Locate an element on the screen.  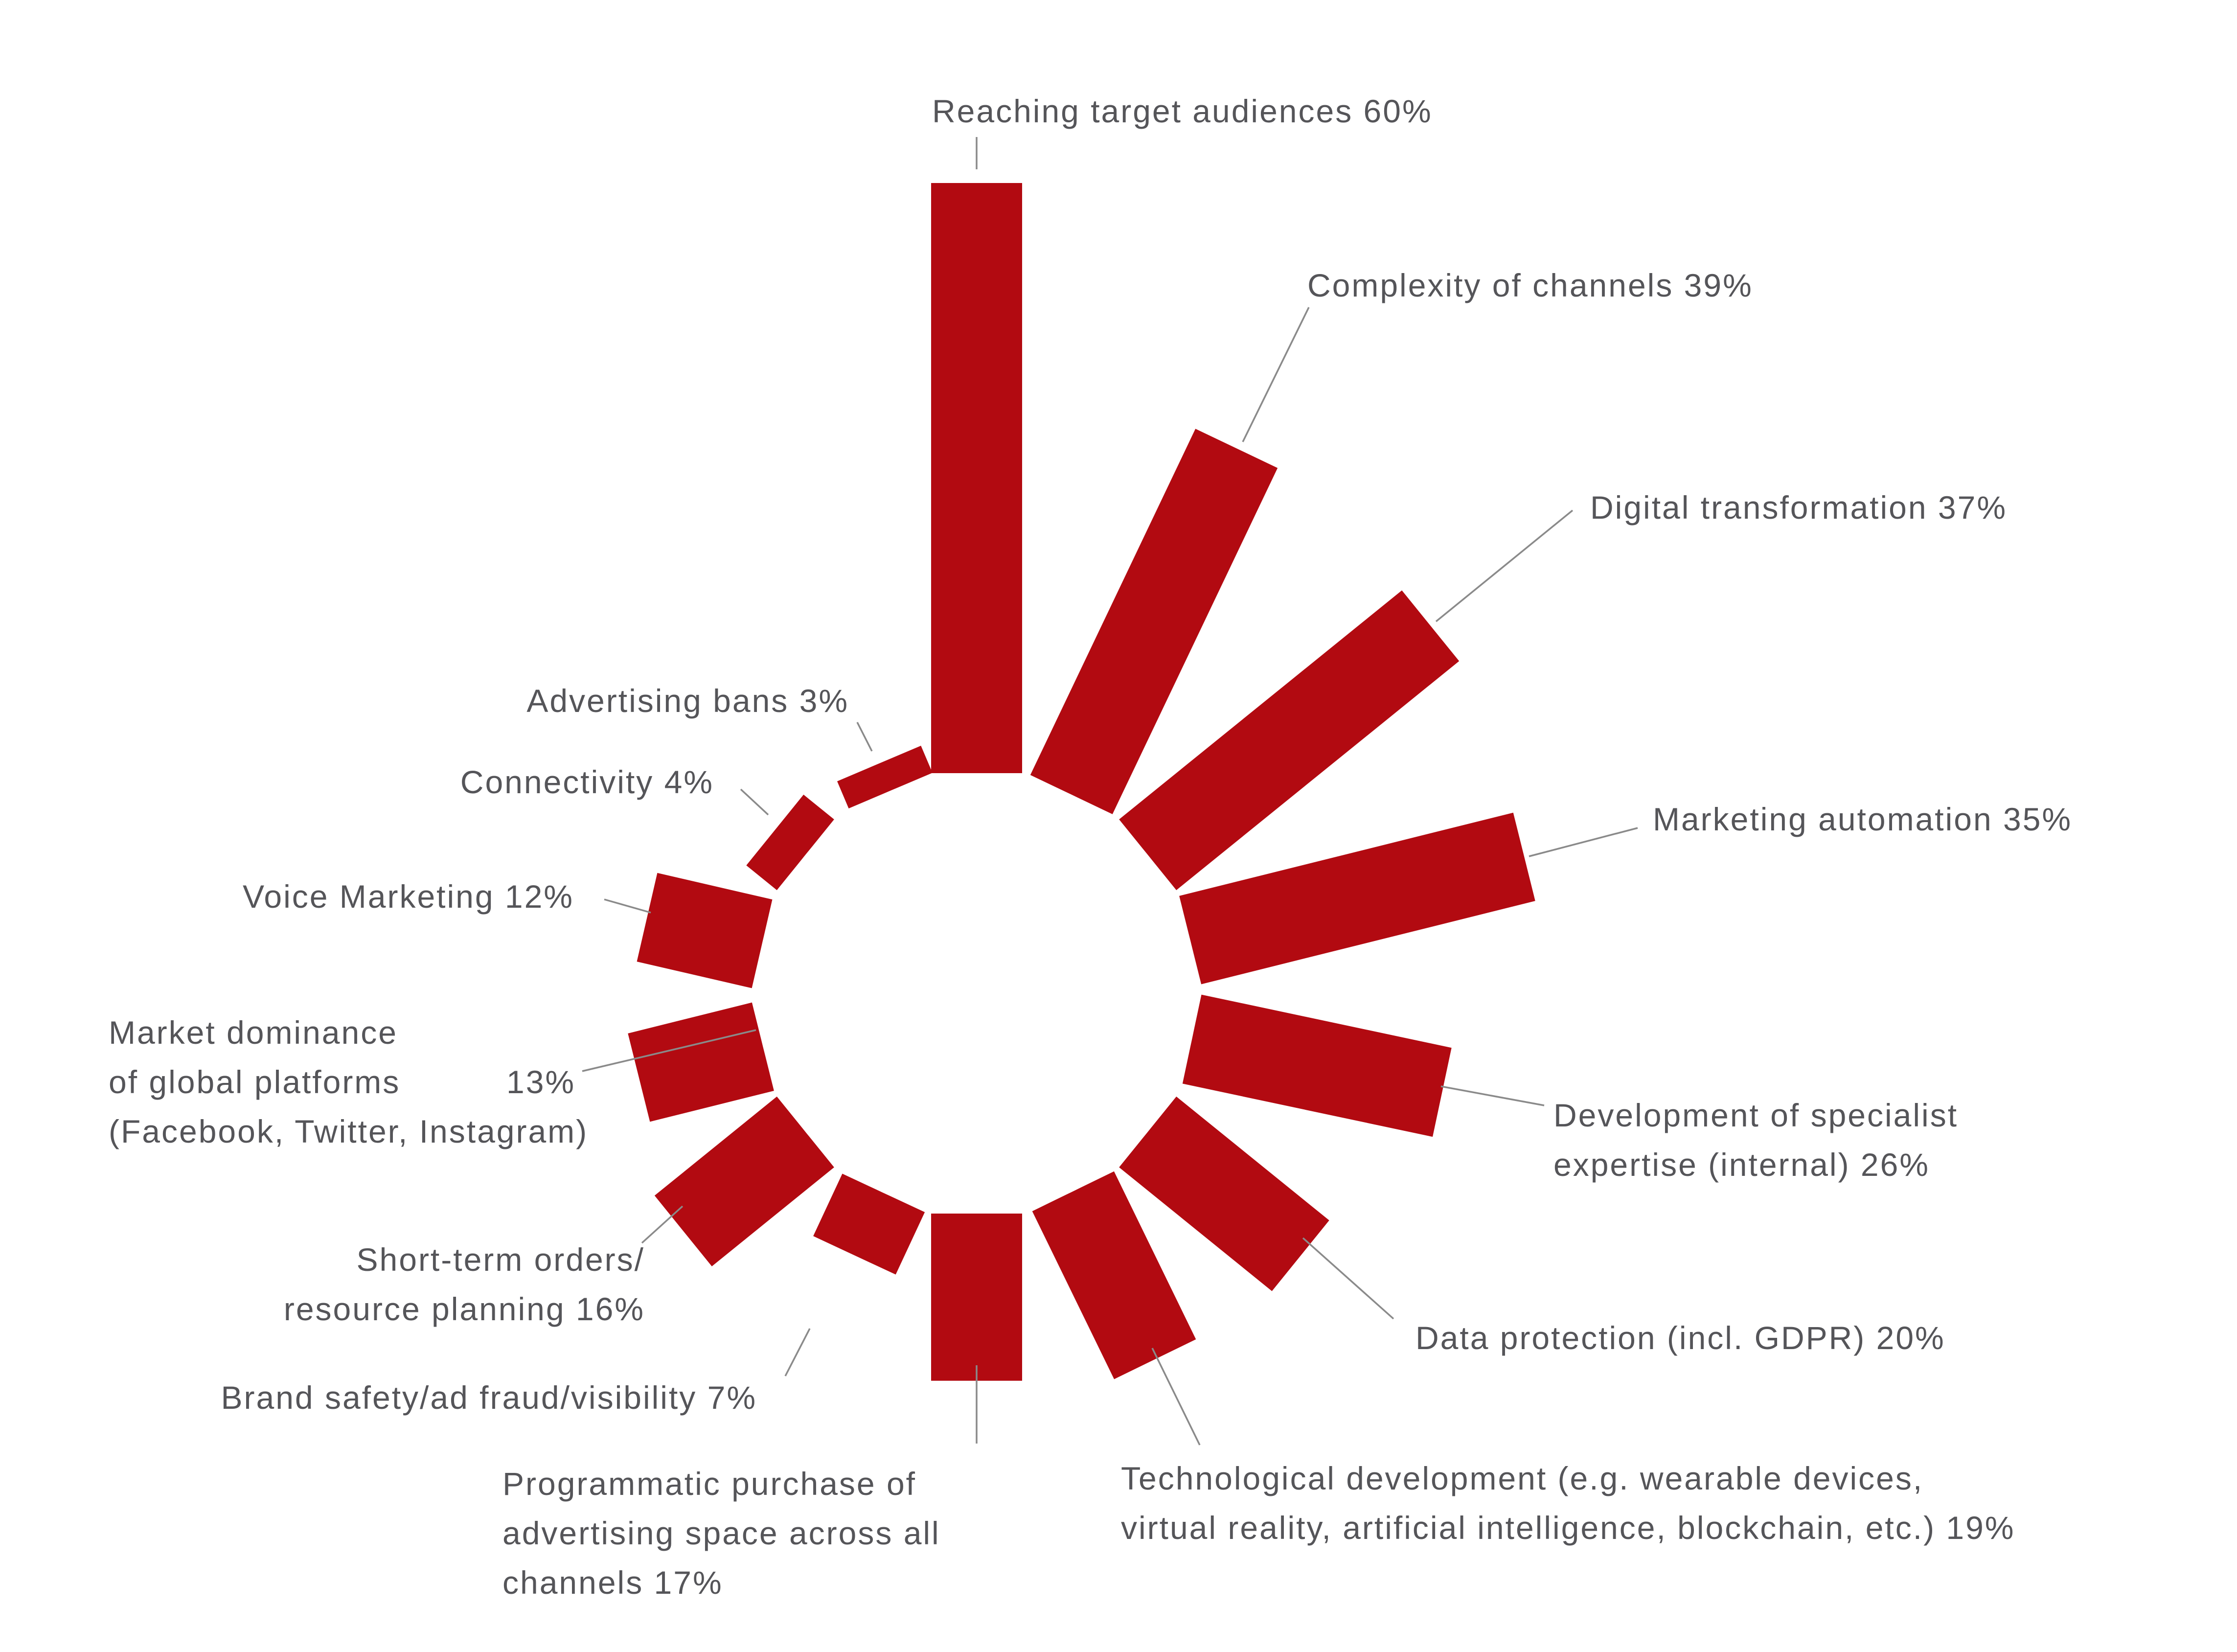
bar-technological-development-e-g-wearable-d is located at coordinates (1114, 1275).